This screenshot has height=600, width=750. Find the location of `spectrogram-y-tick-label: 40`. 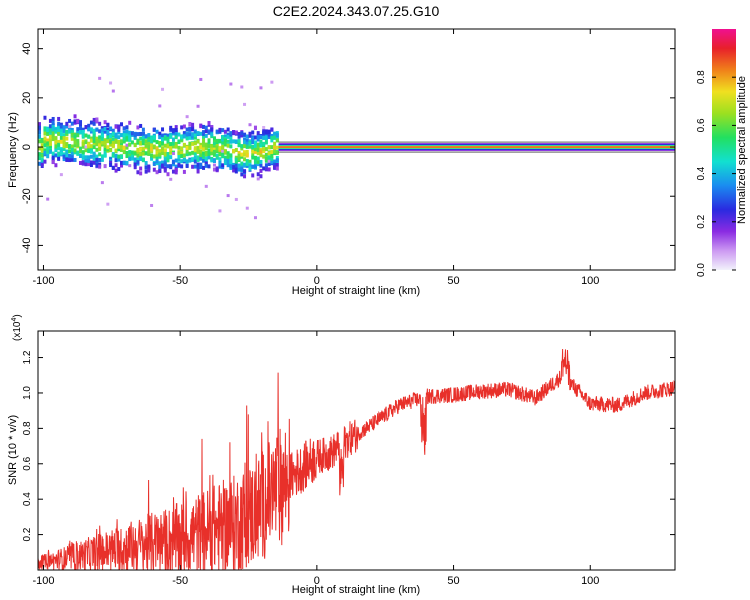

spectrogram-y-tick-label: 40 is located at coordinates (27, 49).